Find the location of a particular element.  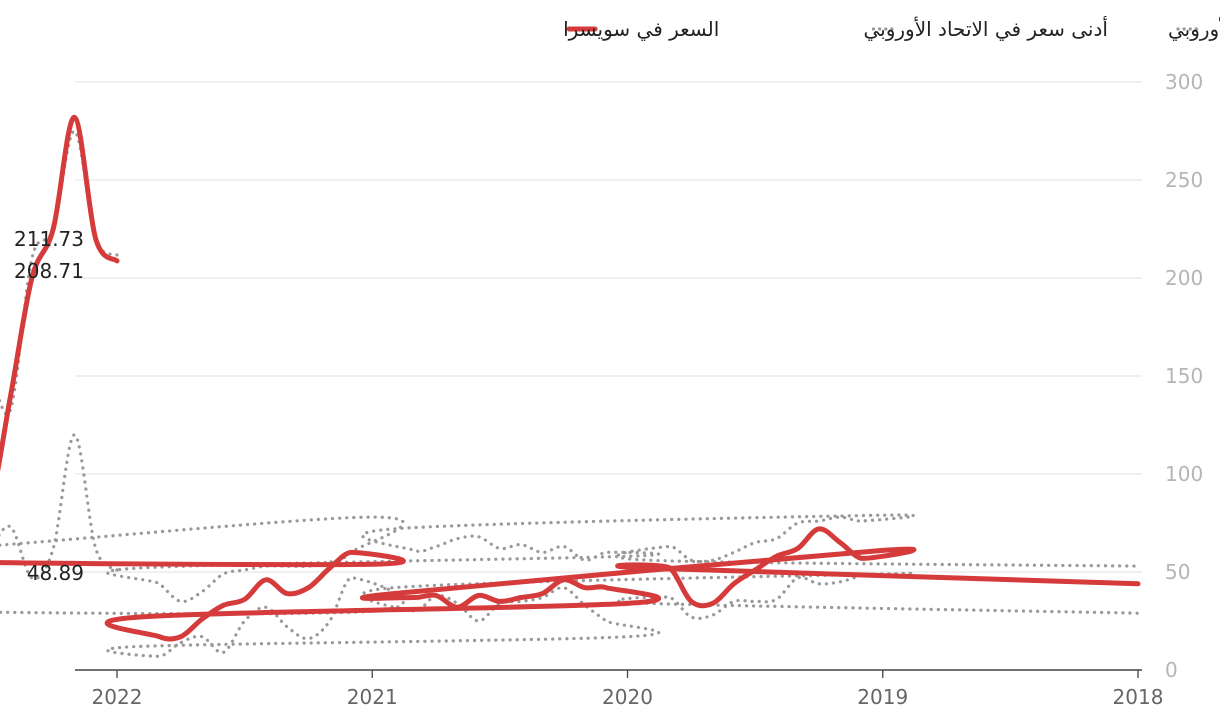

x-tick-label: 2021 is located at coordinates (372, 697).